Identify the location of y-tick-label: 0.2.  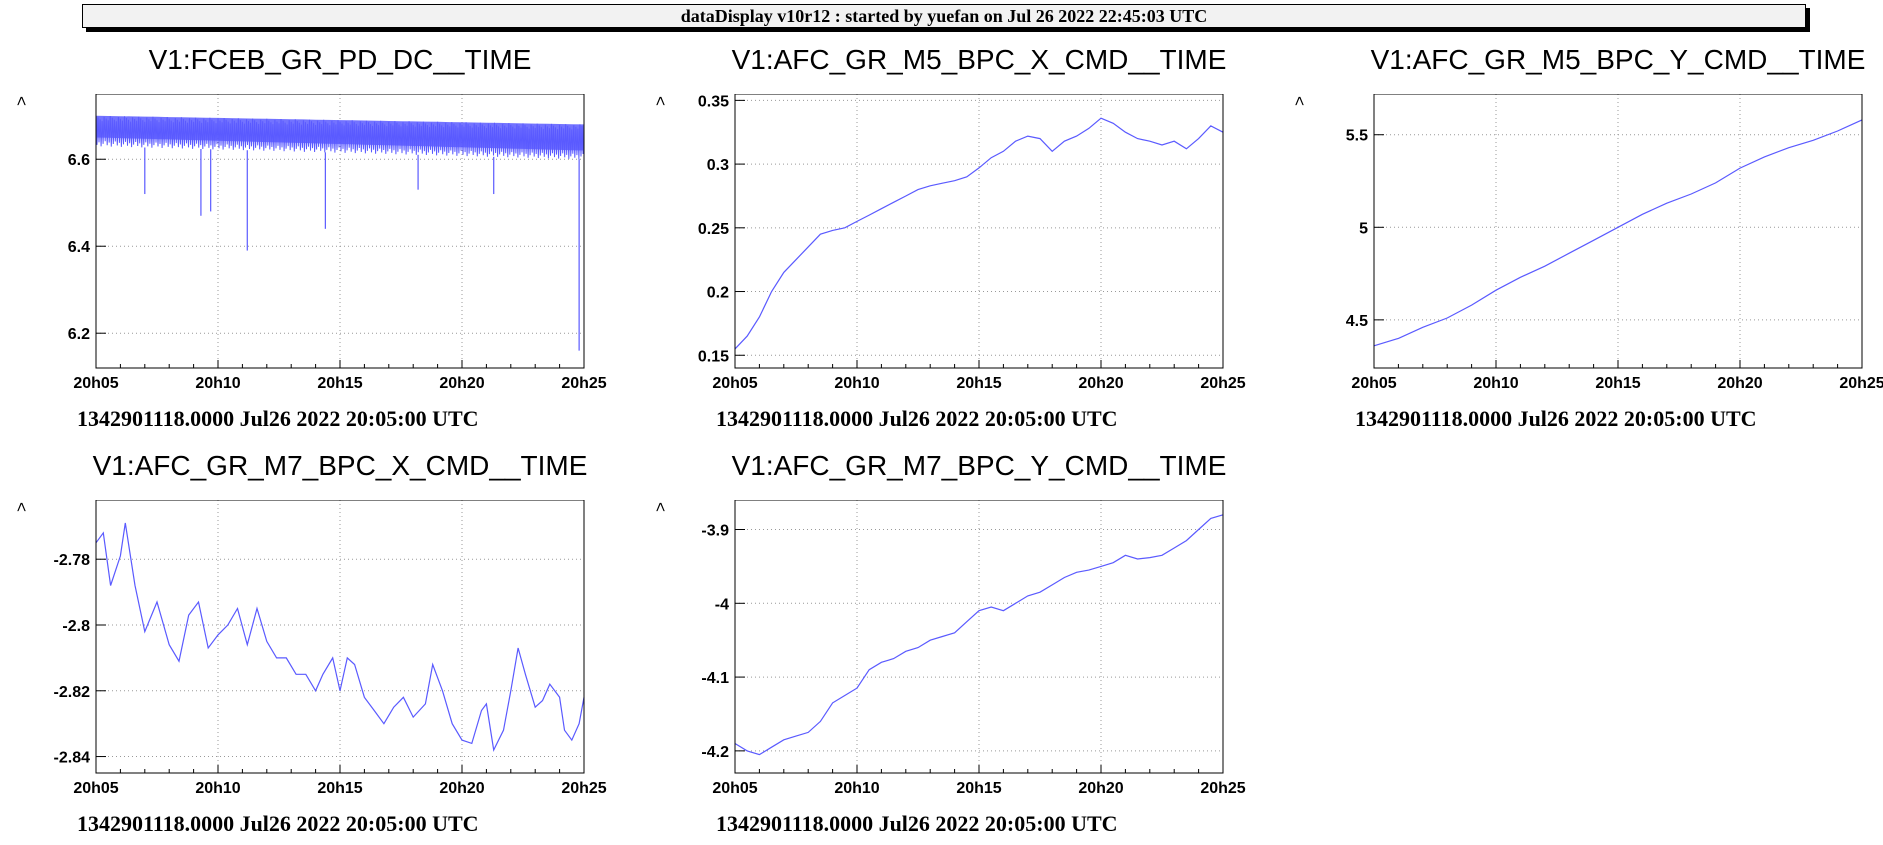
(718, 293).